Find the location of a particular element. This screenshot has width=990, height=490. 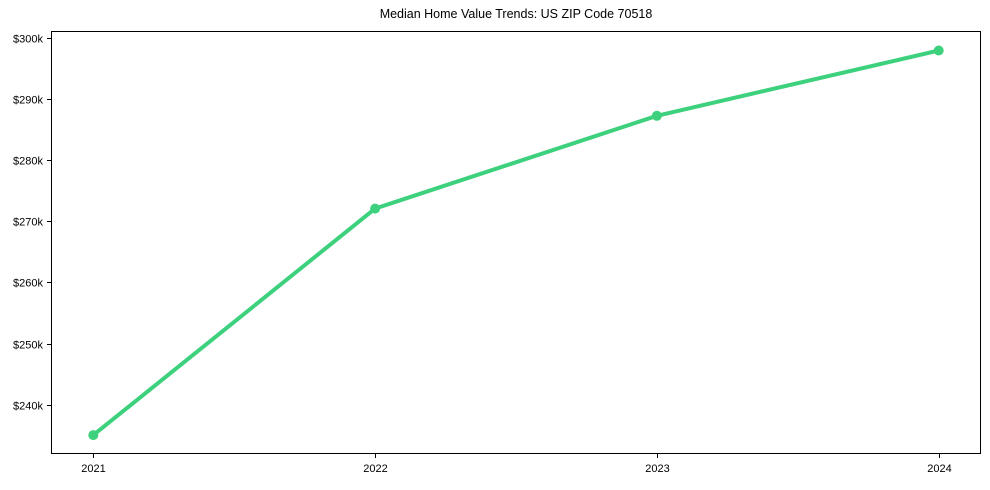

y-tick-label: $270k is located at coordinates (28, 223).